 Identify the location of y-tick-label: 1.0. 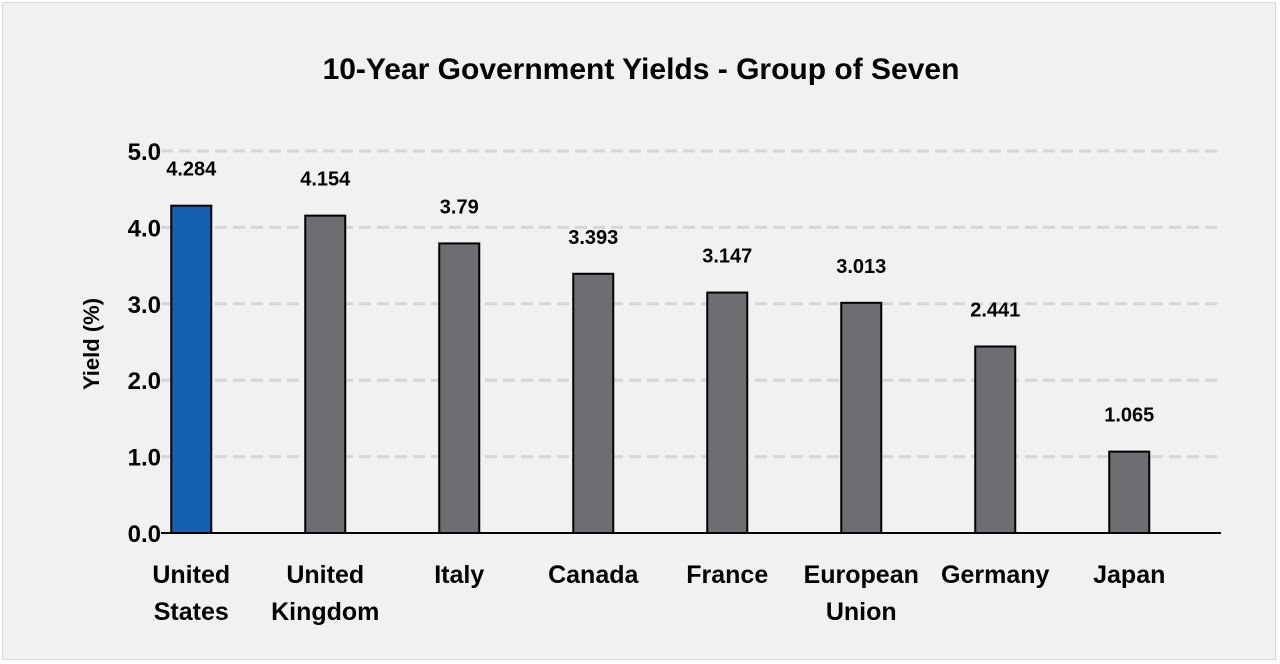
(144, 458).